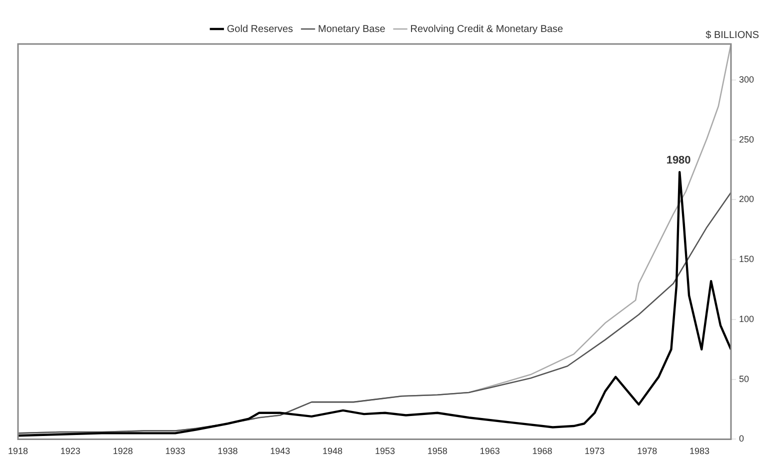 The image size is (763, 464). Describe the element at coordinates (746, 199) in the screenshot. I see `y-tick-label: 200` at that location.